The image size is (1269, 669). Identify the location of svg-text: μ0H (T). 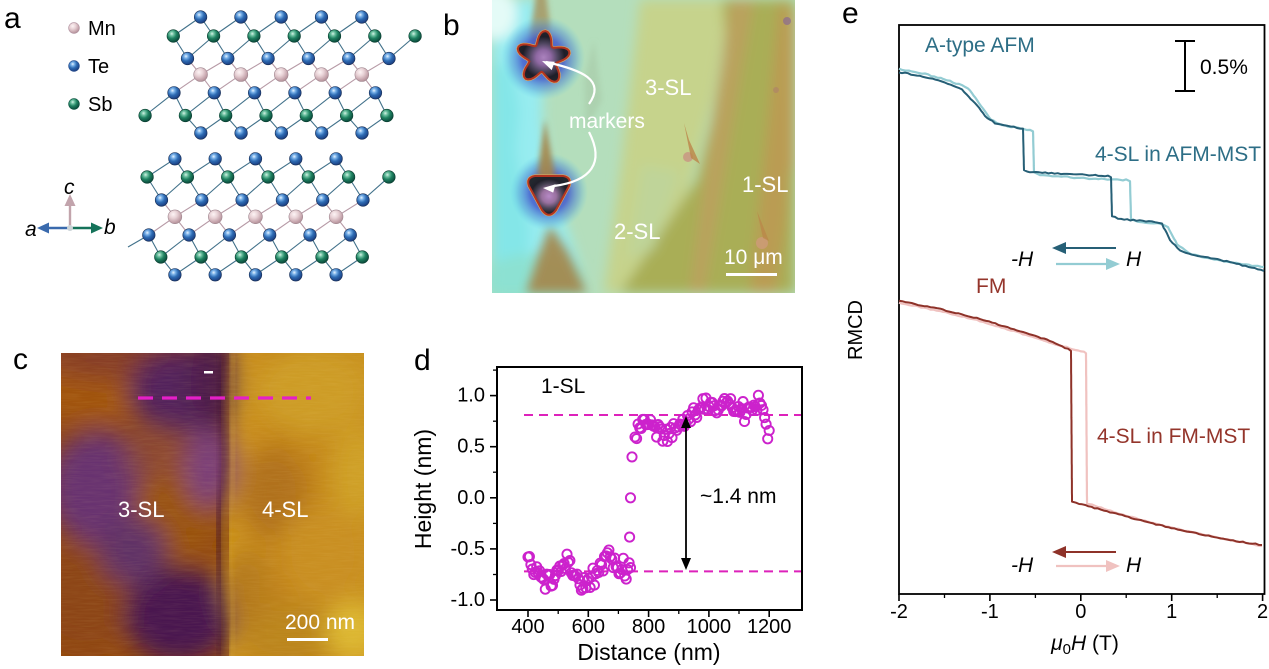
(1084, 645).